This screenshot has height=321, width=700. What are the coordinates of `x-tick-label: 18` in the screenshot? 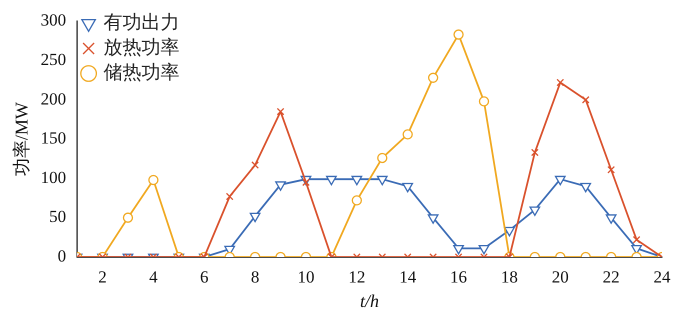 It's located at (509, 277).